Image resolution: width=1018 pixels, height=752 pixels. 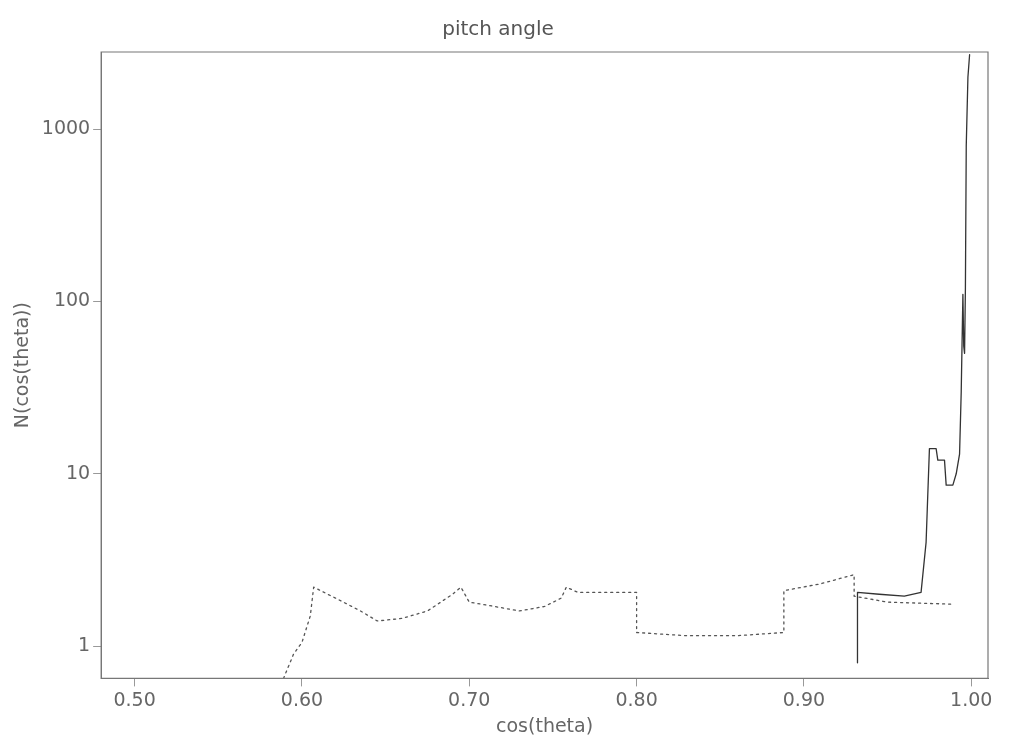 What do you see at coordinates (469, 698) in the screenshot?
I see `x-tick-label: 0.70` at bounding box center [469, 698].